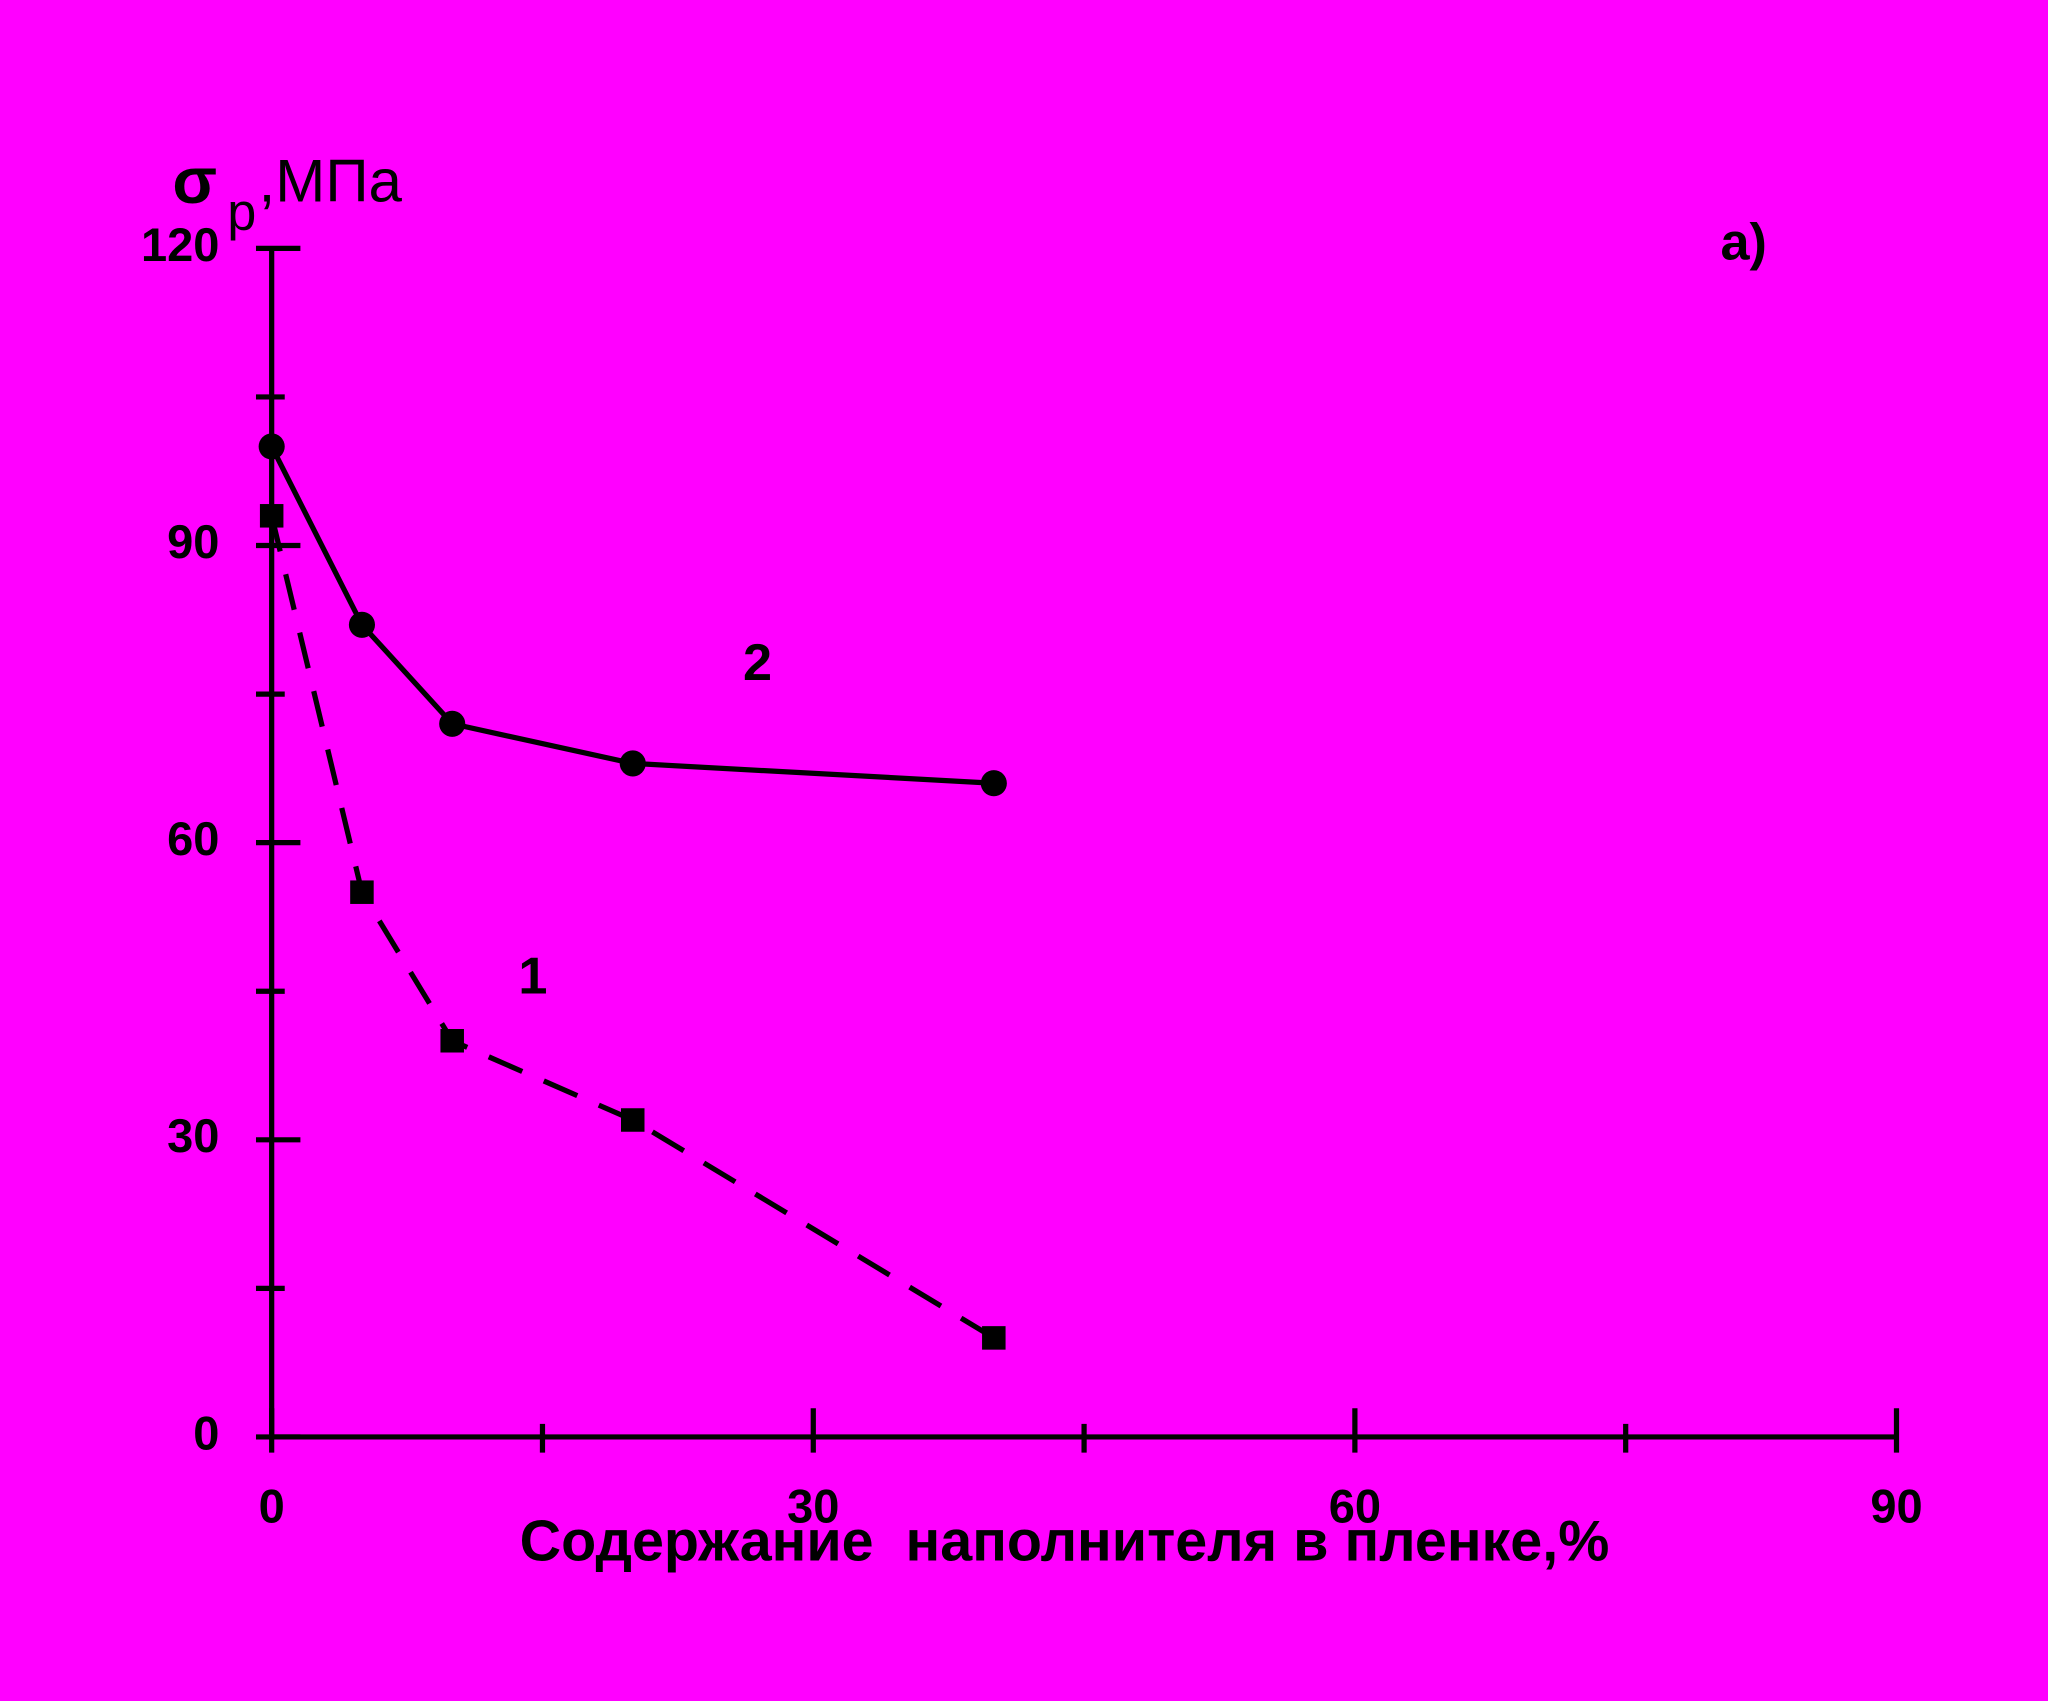 This screenshot has height=1701, width=2048. What do you see at coordinates (1743, 243) in the screenshot?
I see `panel-label: a)` at bounding box center [1743, 243].